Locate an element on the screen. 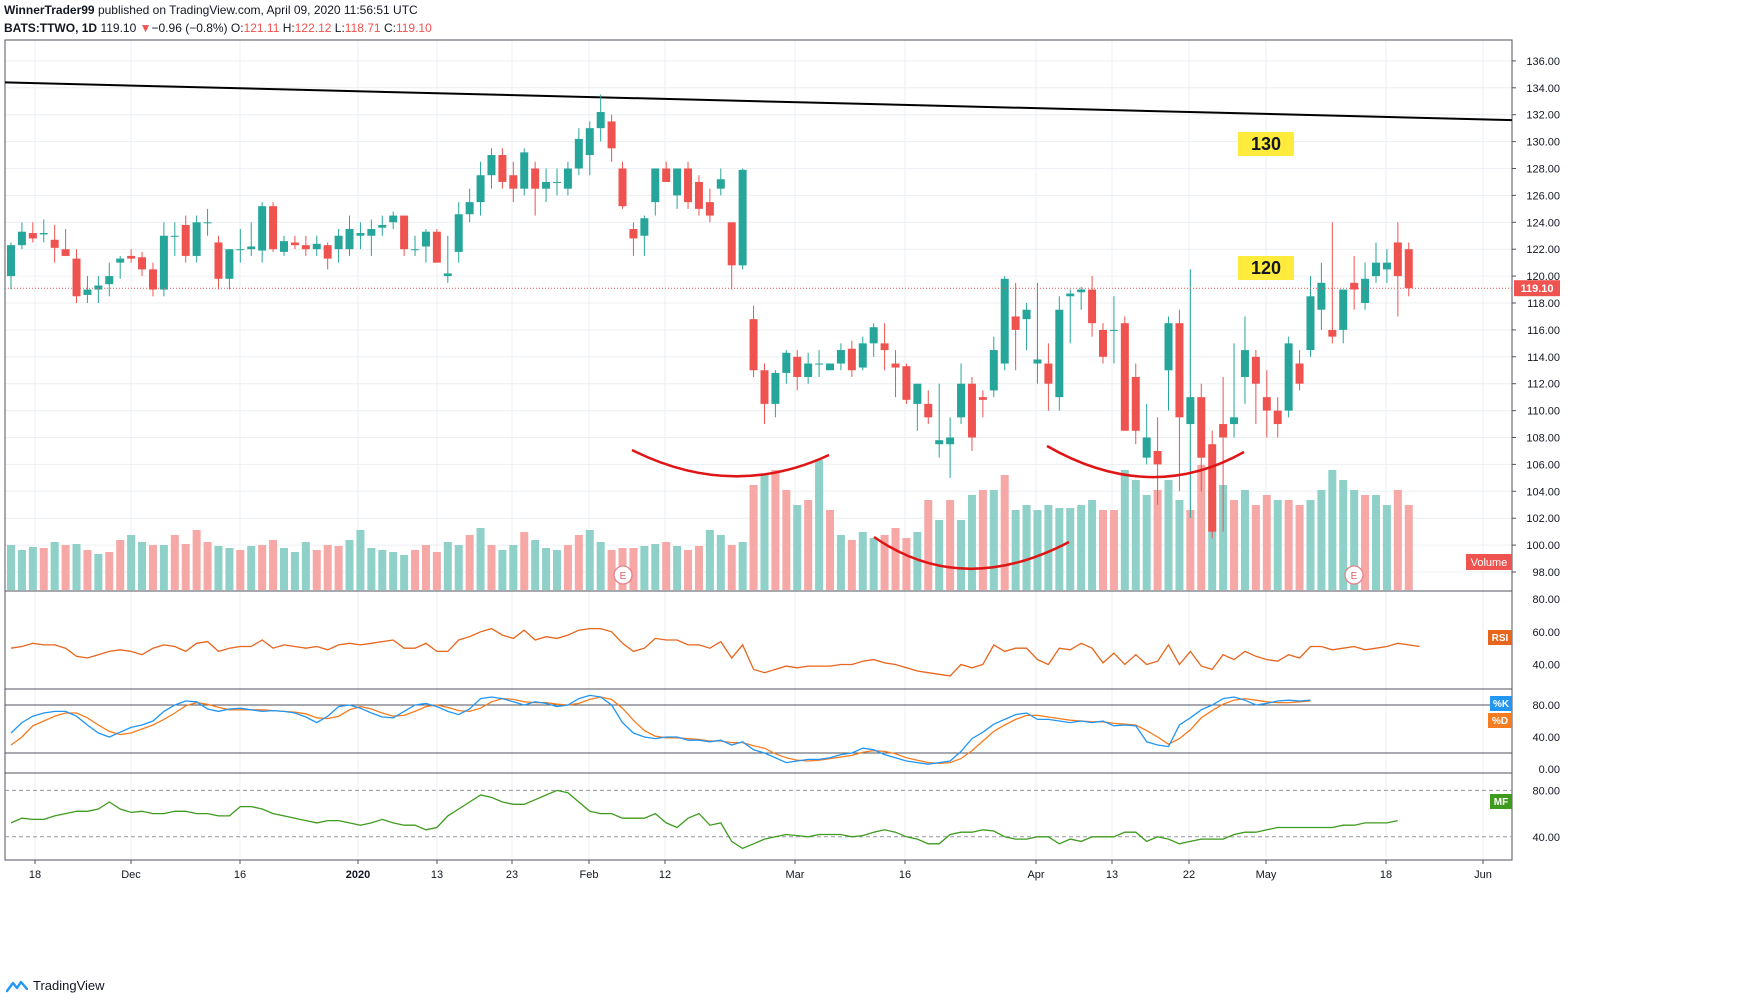  price-tick-label: 116.00 is located at coordinates (1543, 331).